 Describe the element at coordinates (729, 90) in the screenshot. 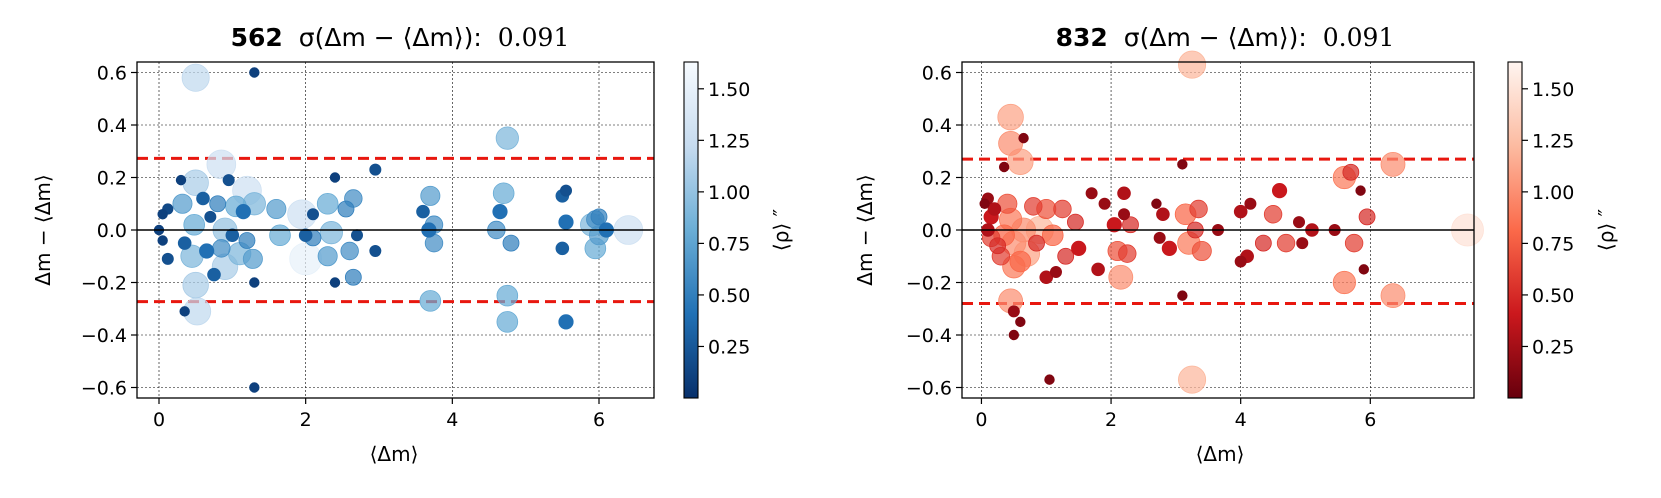

I see `colorbar-tick-label: 1.50` at that location.